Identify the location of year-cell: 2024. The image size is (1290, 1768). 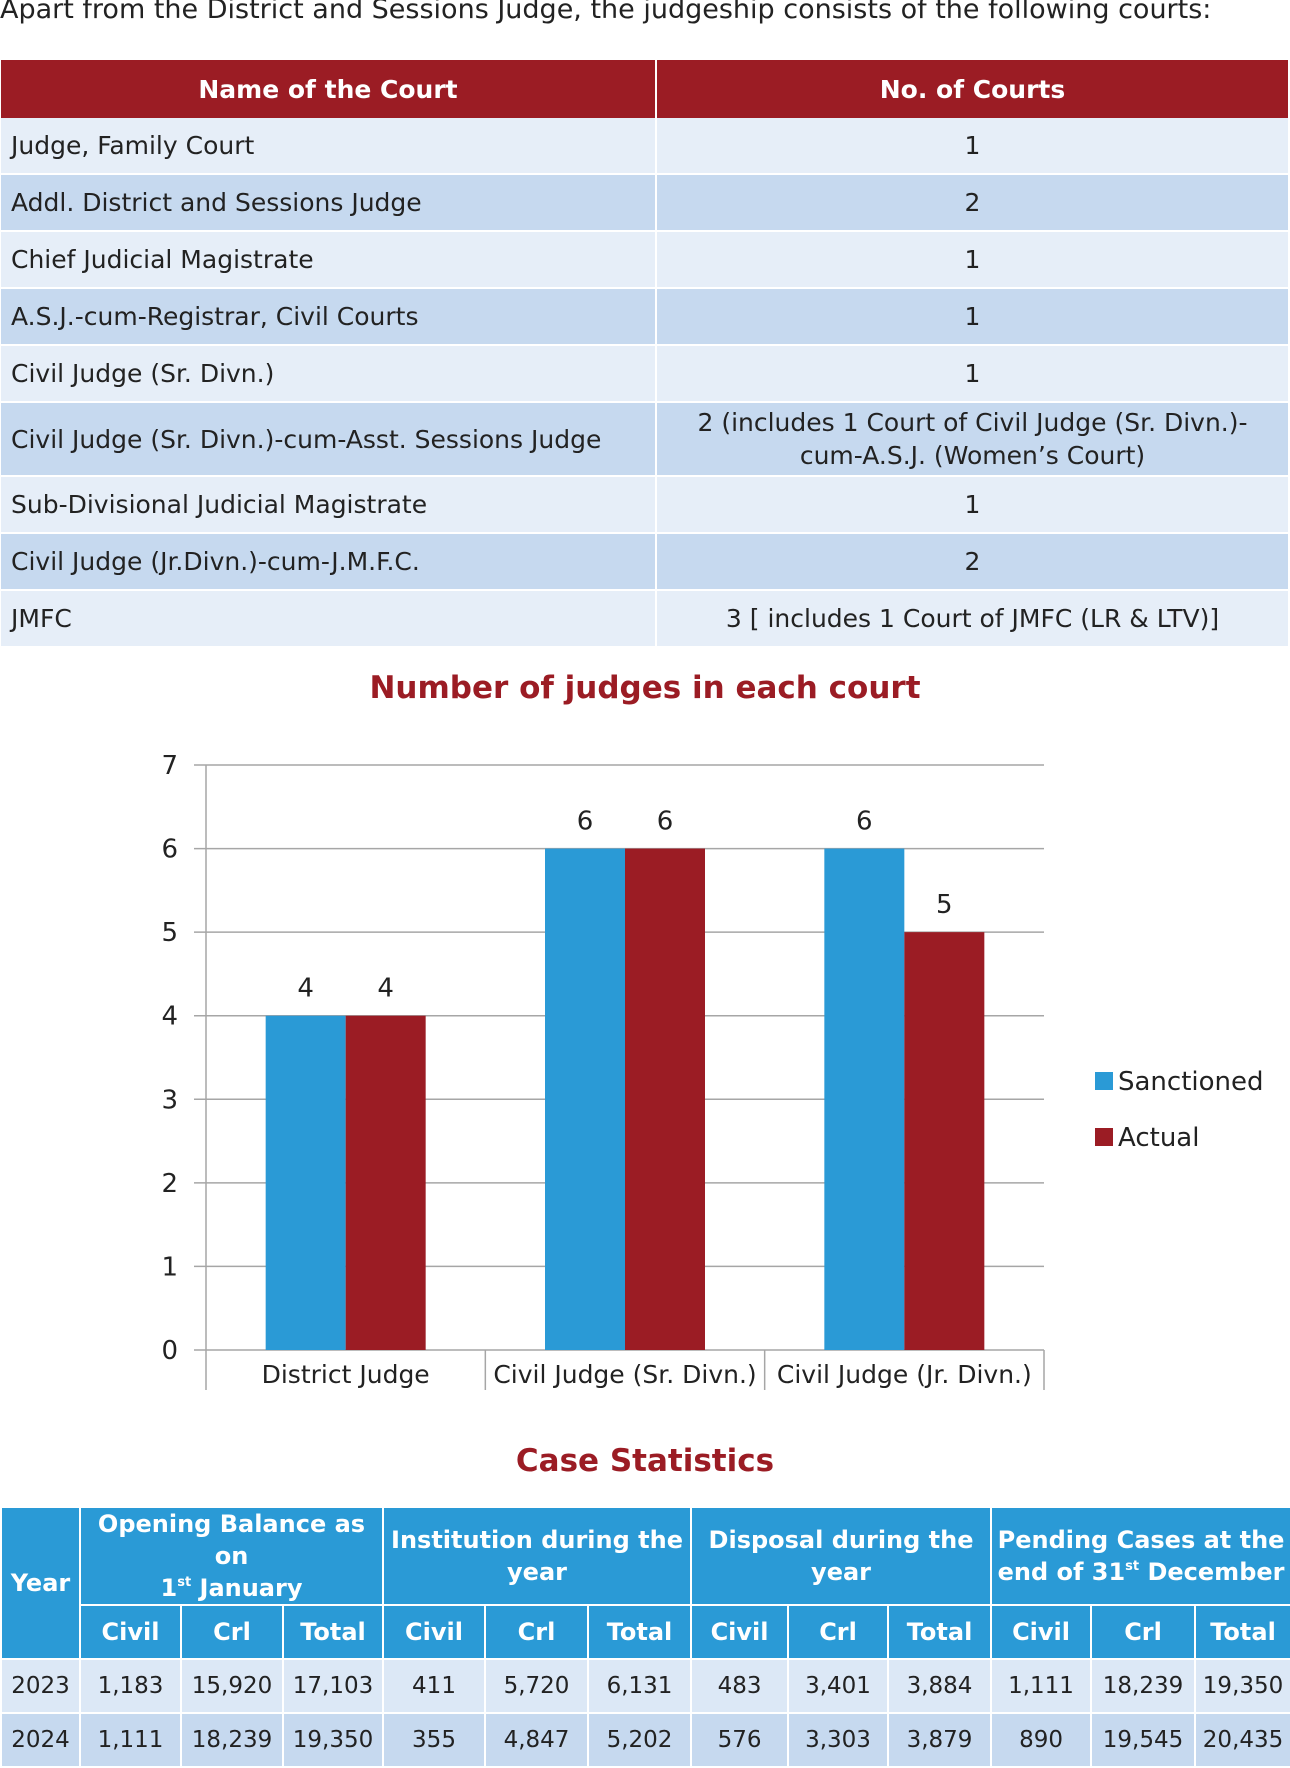
(40, 1740).